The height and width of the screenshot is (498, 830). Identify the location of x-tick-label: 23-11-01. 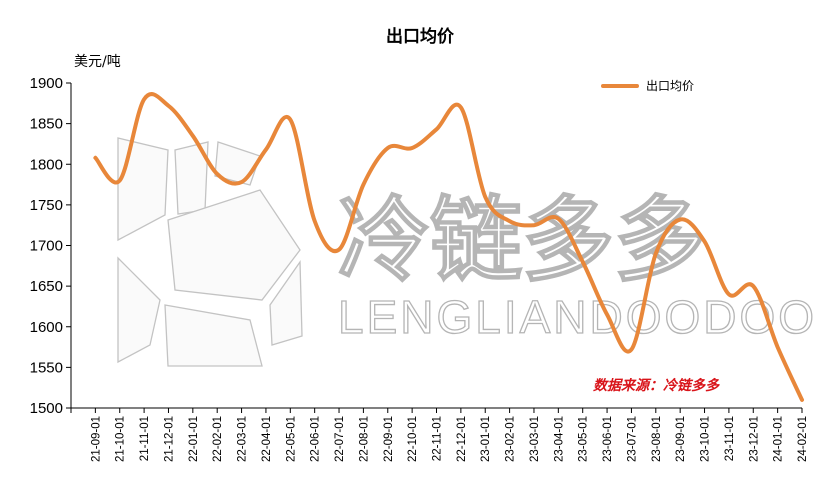
(730, 438).